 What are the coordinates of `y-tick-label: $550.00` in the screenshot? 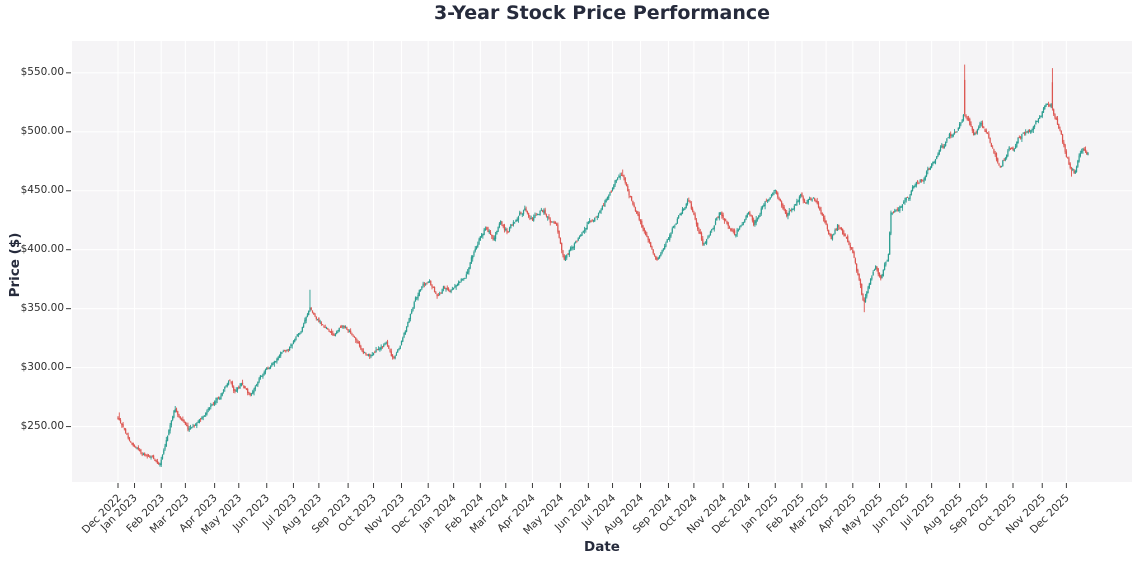 It's located at (42, 72).